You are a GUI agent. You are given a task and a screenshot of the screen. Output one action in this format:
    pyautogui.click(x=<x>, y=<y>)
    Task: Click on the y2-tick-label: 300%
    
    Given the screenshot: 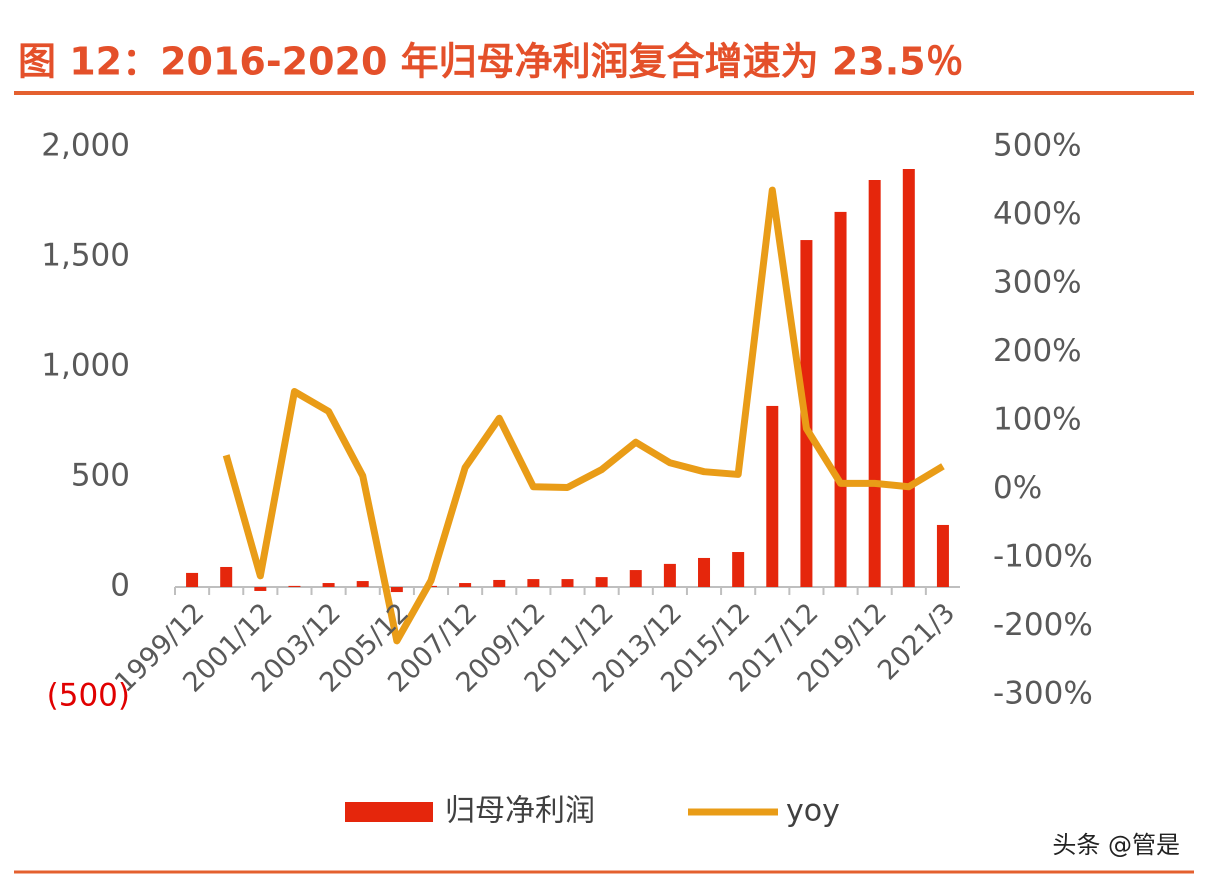 What is the action you would take?
    pyautogui.click(x=1037, y=283)
    